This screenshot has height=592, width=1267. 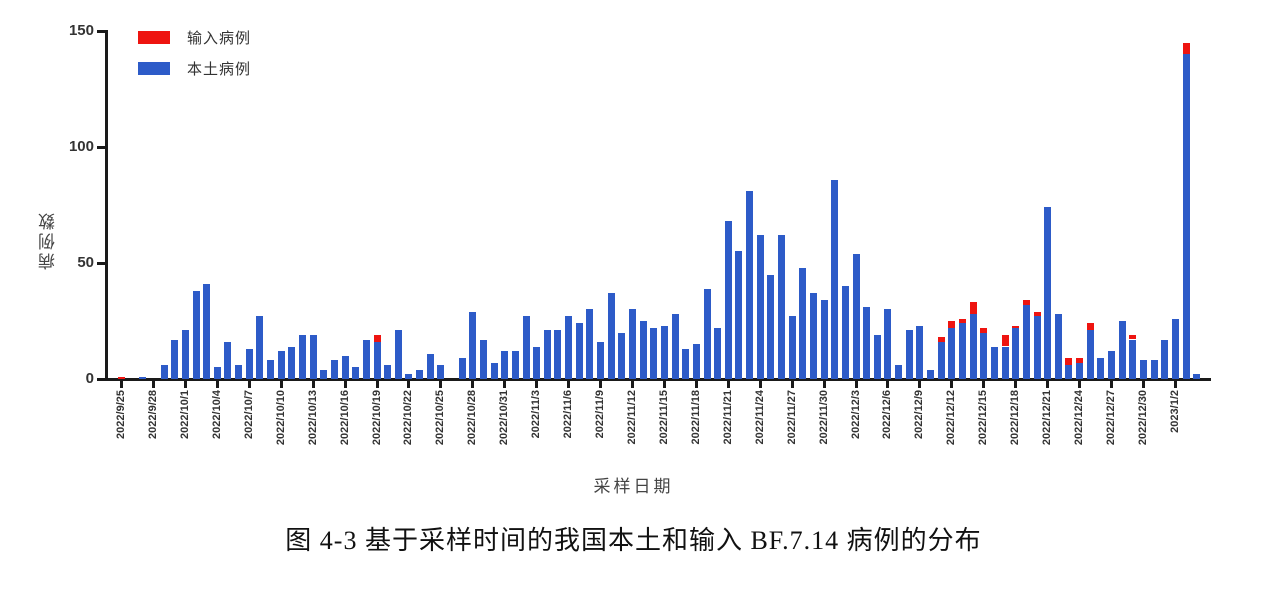 I want to click on x-tick-label: 2022/9/28, so click(x=152, y=414).